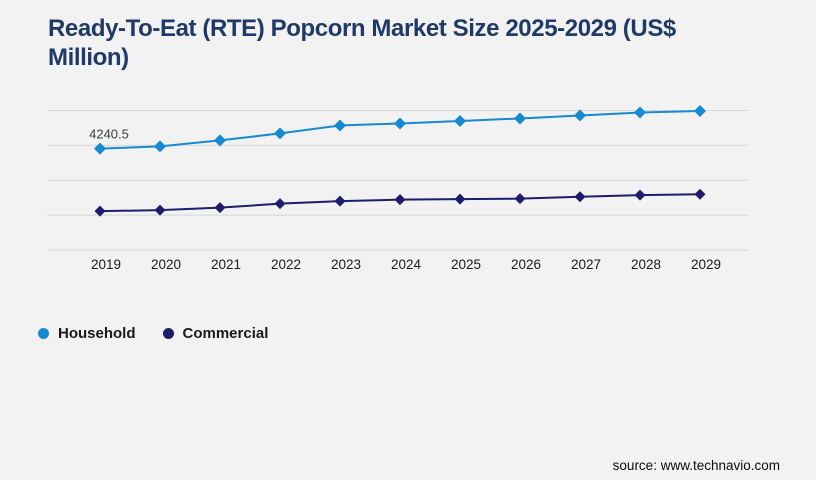 Image resolution: width=816 pixels, height=480 pixels. What do you see at coordinates (520, 118) in the screenshot?
I see `household-marker-2026` at bounding box center [520, 118].